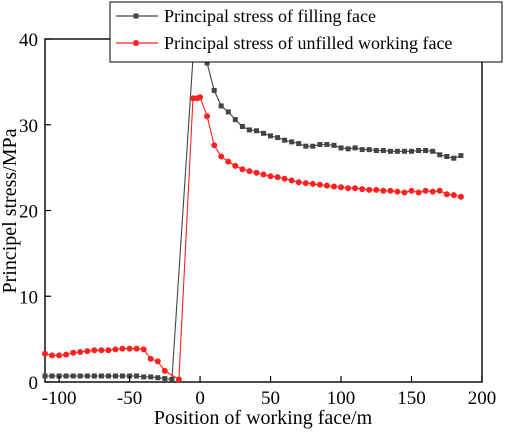 This screenshot has height=435, width=505. I want to click on legend-box, so click(306, 32).